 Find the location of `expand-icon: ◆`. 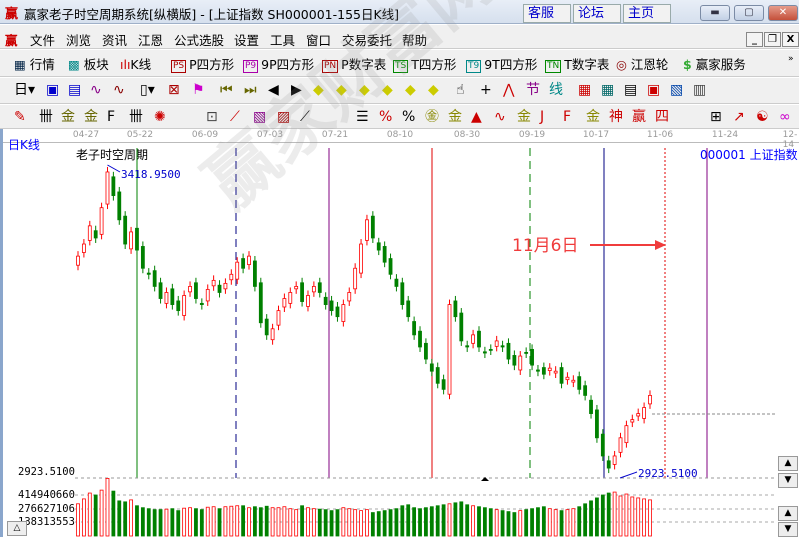

expand-icon: ◆ is located at coordinates (410, 90).